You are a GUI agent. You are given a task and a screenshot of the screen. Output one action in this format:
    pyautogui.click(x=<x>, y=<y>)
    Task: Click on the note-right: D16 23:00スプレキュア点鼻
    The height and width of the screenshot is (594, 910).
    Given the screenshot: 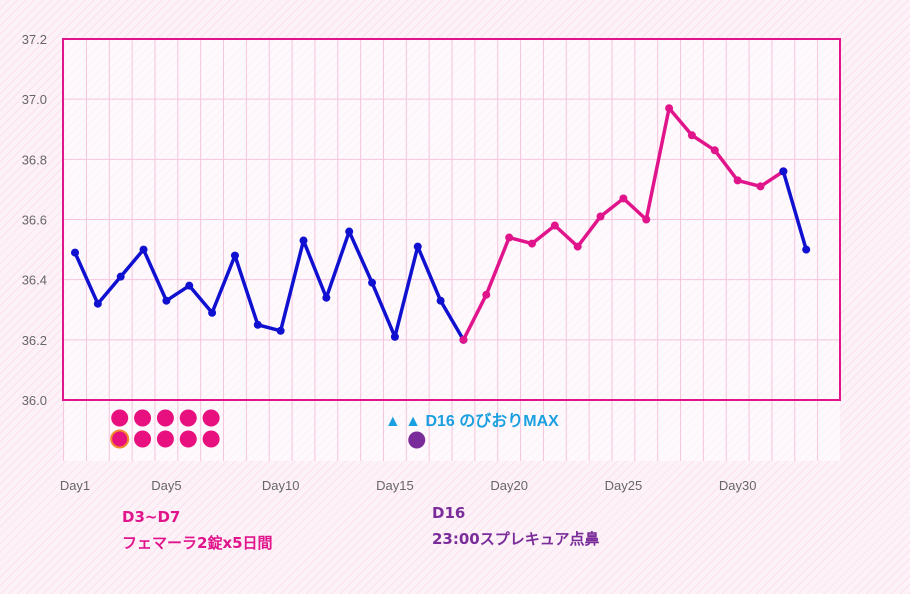 What is the action you would take?
    pyautogui.click(x=515, y=526)
    